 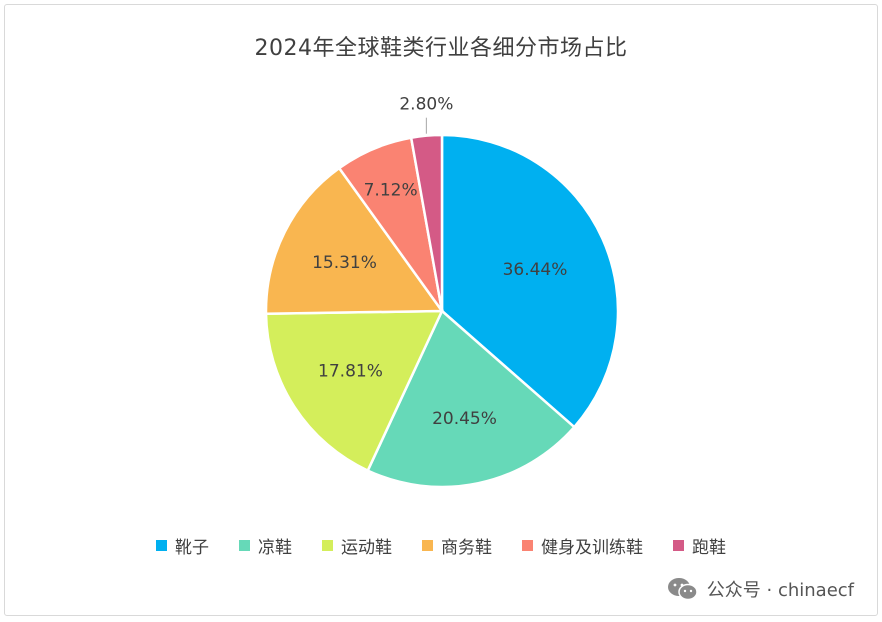 What do you see at coordinates (192, 548) in the screenshot?
I see `legend-label: 靴子` at bounding box center [192, 548].